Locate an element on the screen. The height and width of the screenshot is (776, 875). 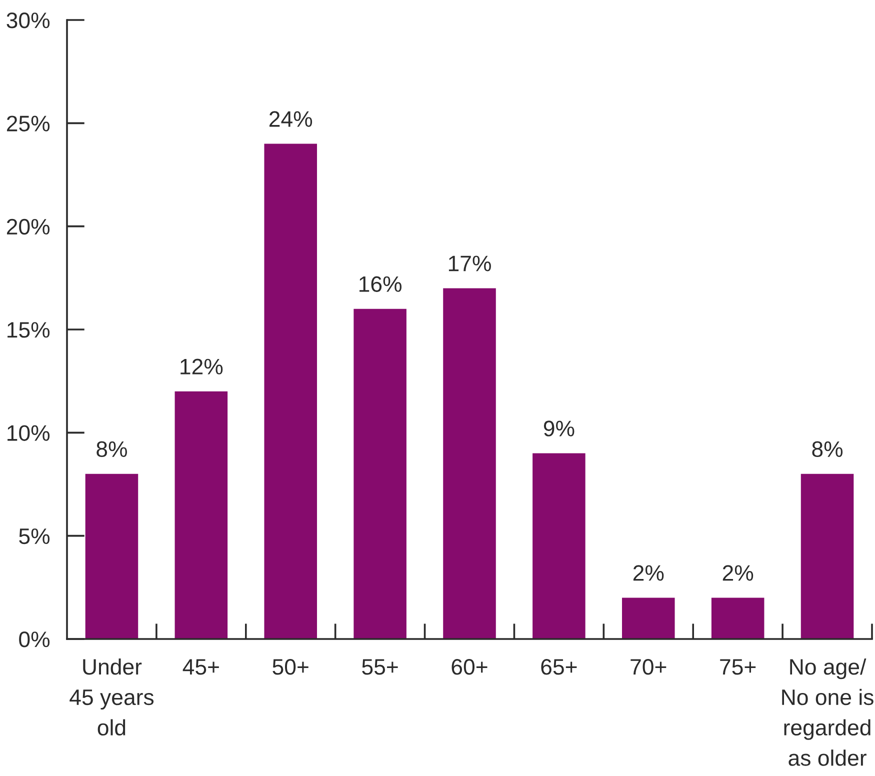
data-label: 17% is located at coordinates (469, 264).